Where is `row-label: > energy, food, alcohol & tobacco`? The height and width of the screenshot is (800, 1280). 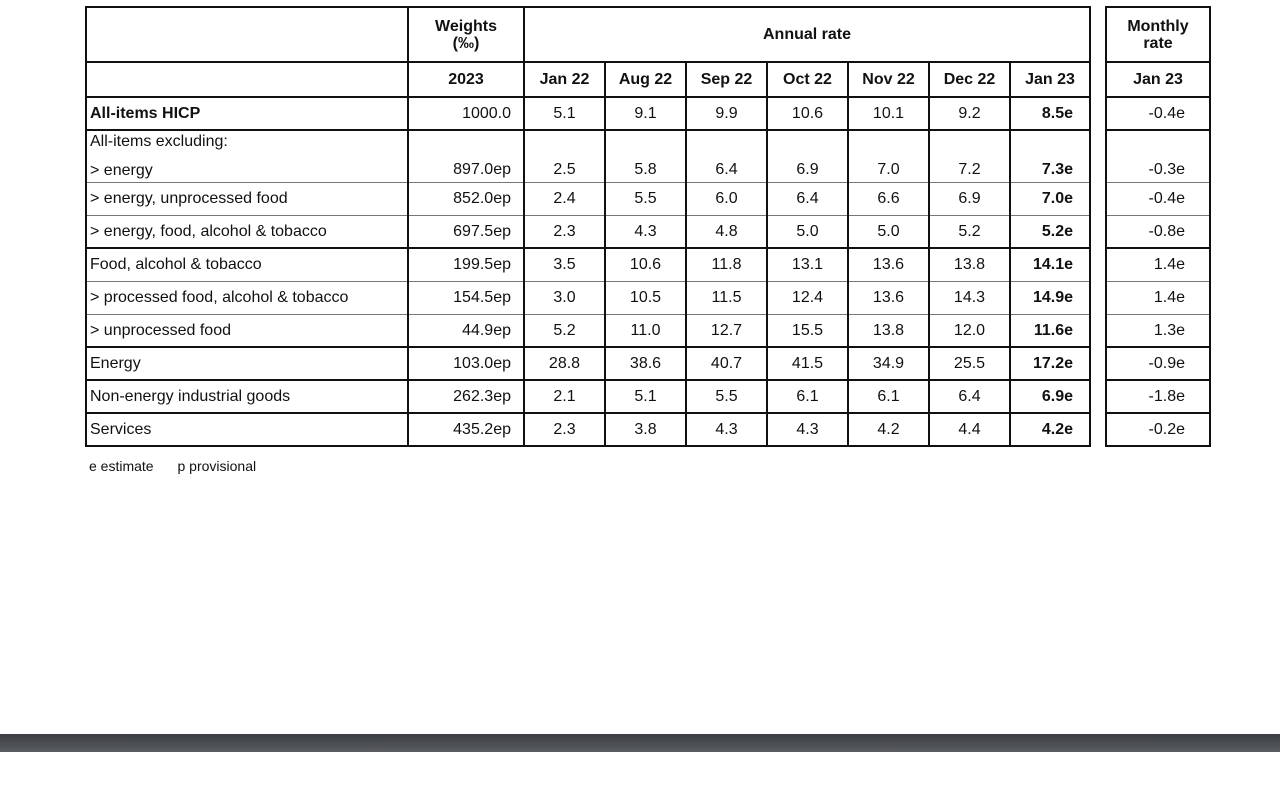
row-label: > energy, food, alcohol & tobacco is located at coordinates (247, 231).